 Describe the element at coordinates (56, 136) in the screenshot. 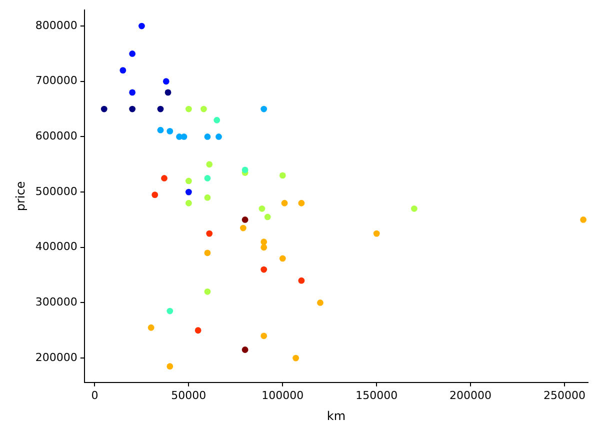

I see `y-tick-label: 600000` at that location.